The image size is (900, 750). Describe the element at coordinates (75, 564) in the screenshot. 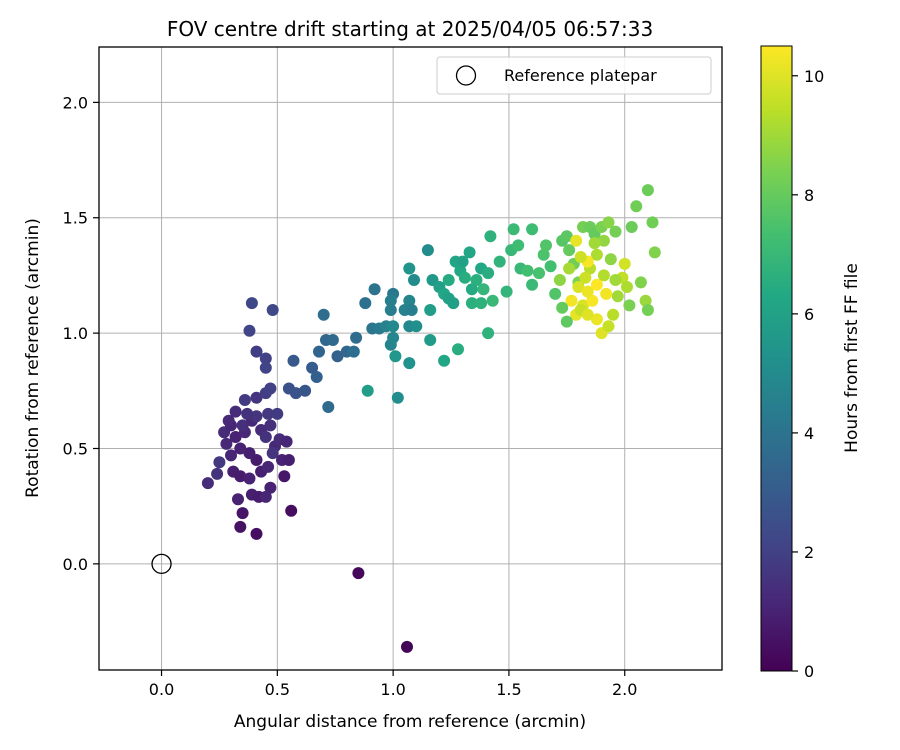

I see `y-tick-label: 0.0` at that location.